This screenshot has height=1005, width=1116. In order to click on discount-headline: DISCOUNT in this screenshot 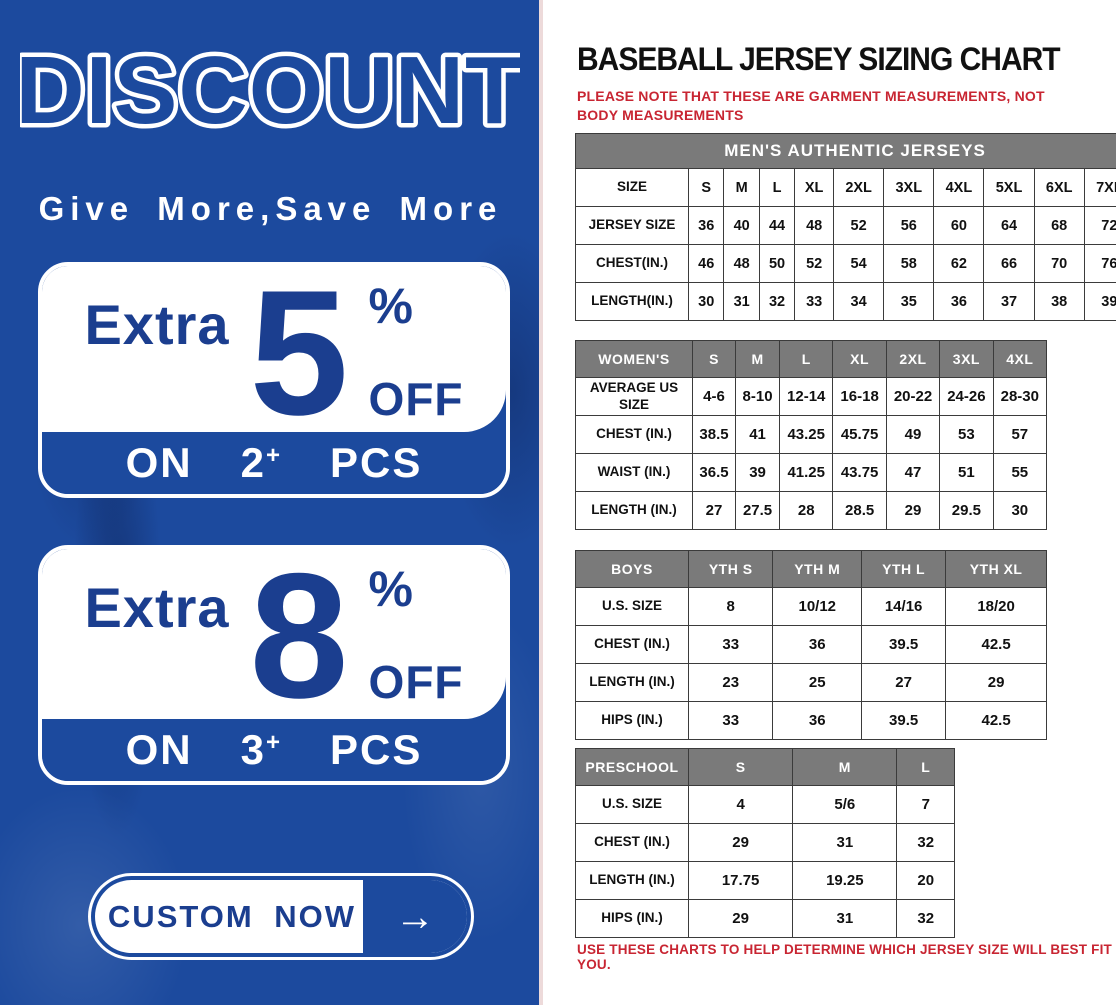, I will do `click(270, 91)`.